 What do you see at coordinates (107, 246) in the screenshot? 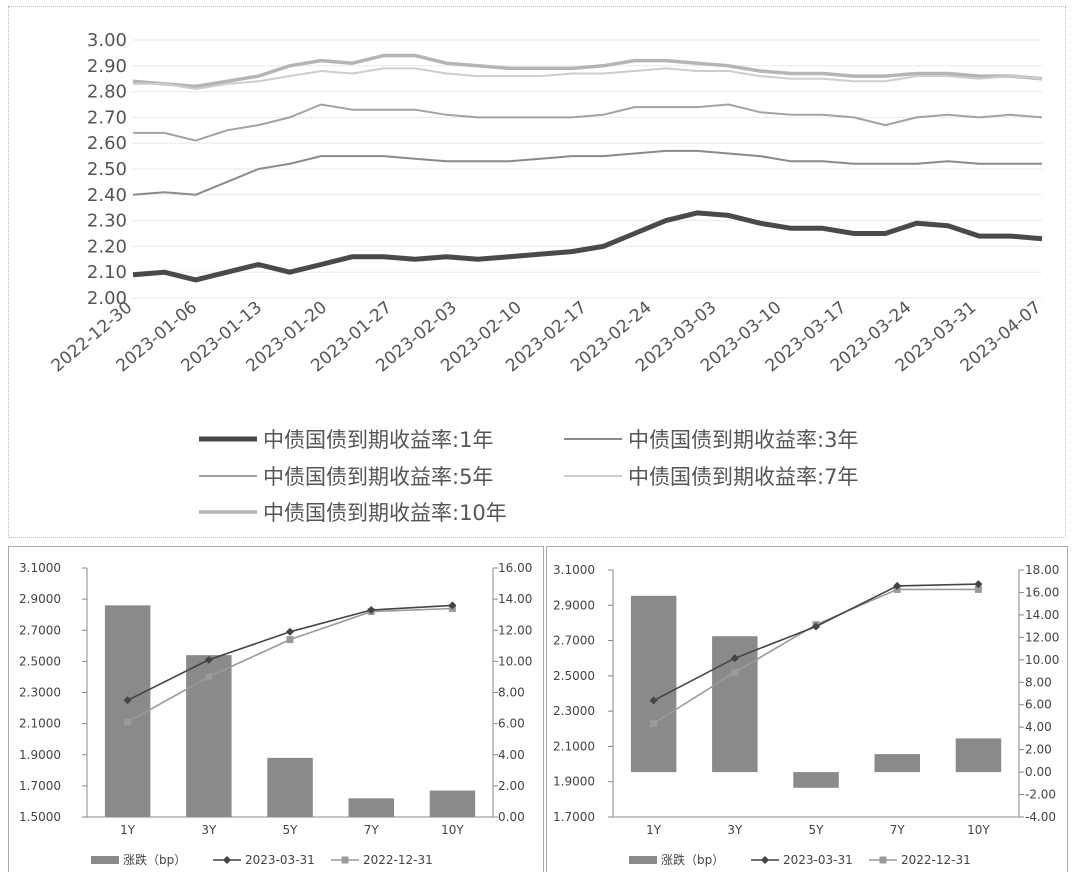
I see `y-tick-label: 2.20` at bounding box center [107, 246].